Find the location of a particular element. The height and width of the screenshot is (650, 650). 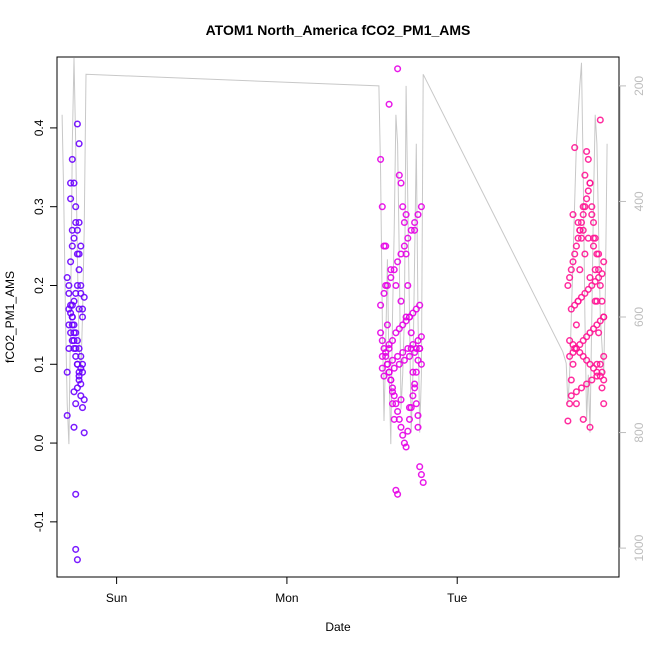

x-axis-label: Date is located at coordinates (338, 627).